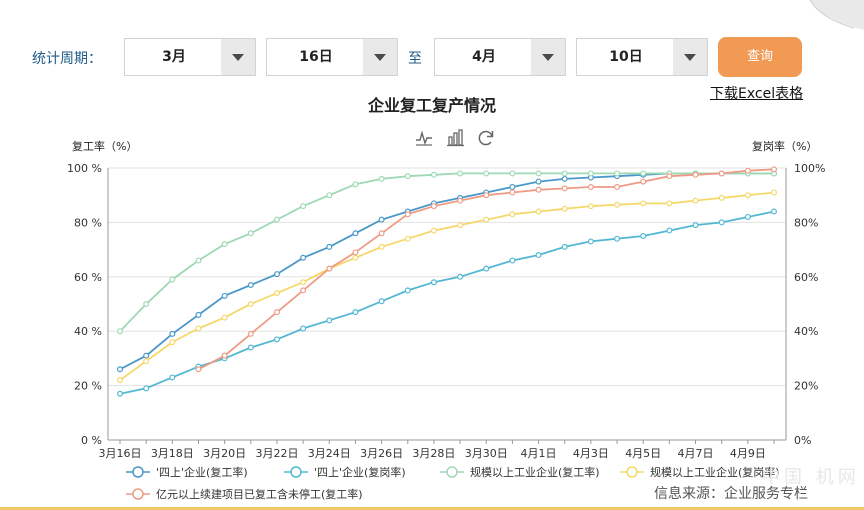 The height and width of the screenshot is (510, 864). Describe the element at coordinates (381, 453) in the screenshot. I see `x-tick-label: 3月26日` at that location.